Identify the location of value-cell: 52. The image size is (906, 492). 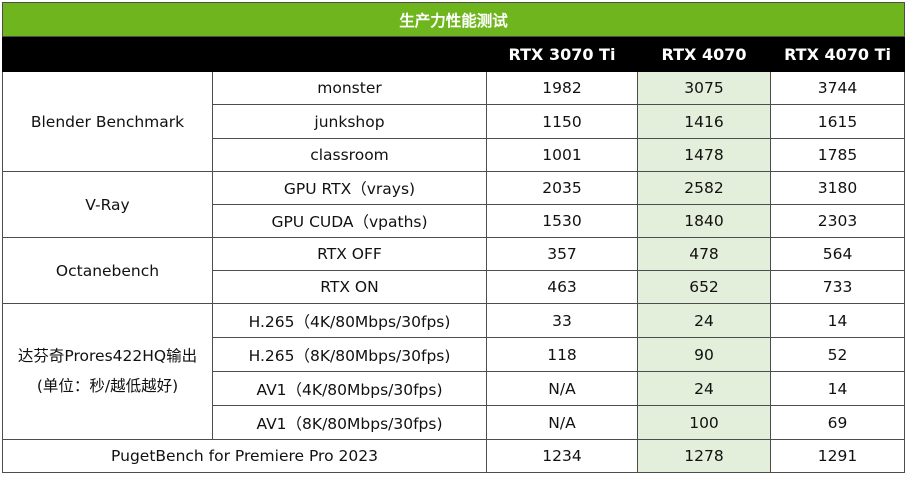
(837, 354).